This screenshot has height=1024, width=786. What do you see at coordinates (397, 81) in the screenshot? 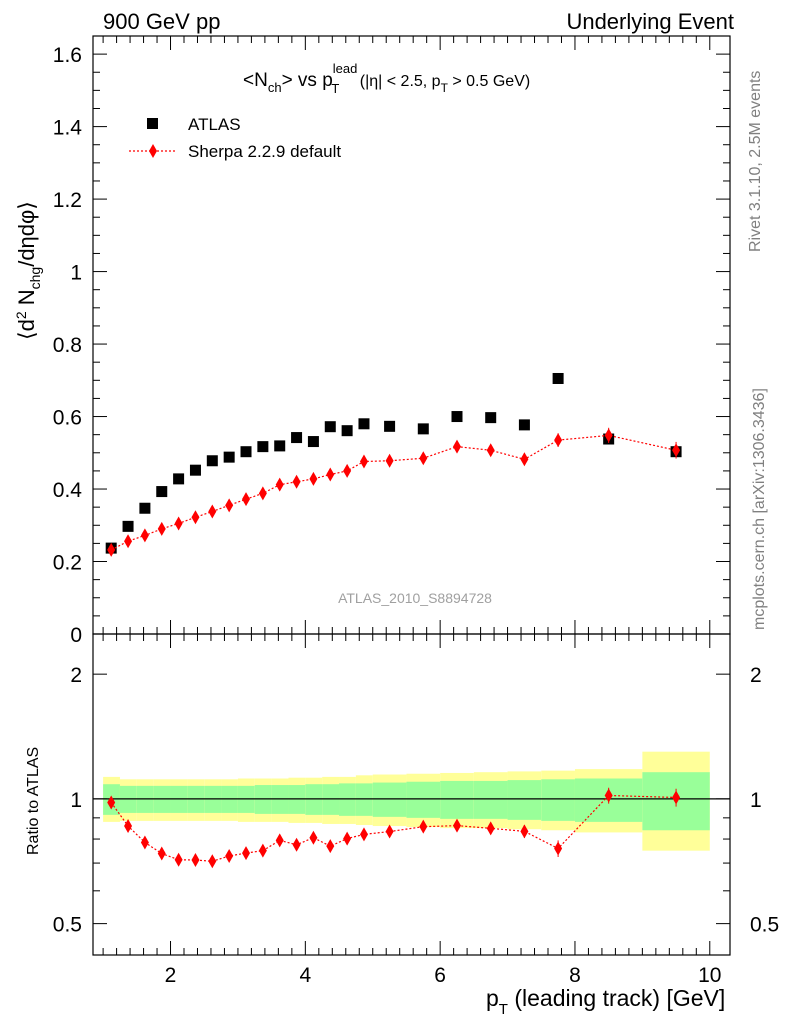
I see `title-part-c: (|η| < 2.5, p` at bounding box center [397, 81].